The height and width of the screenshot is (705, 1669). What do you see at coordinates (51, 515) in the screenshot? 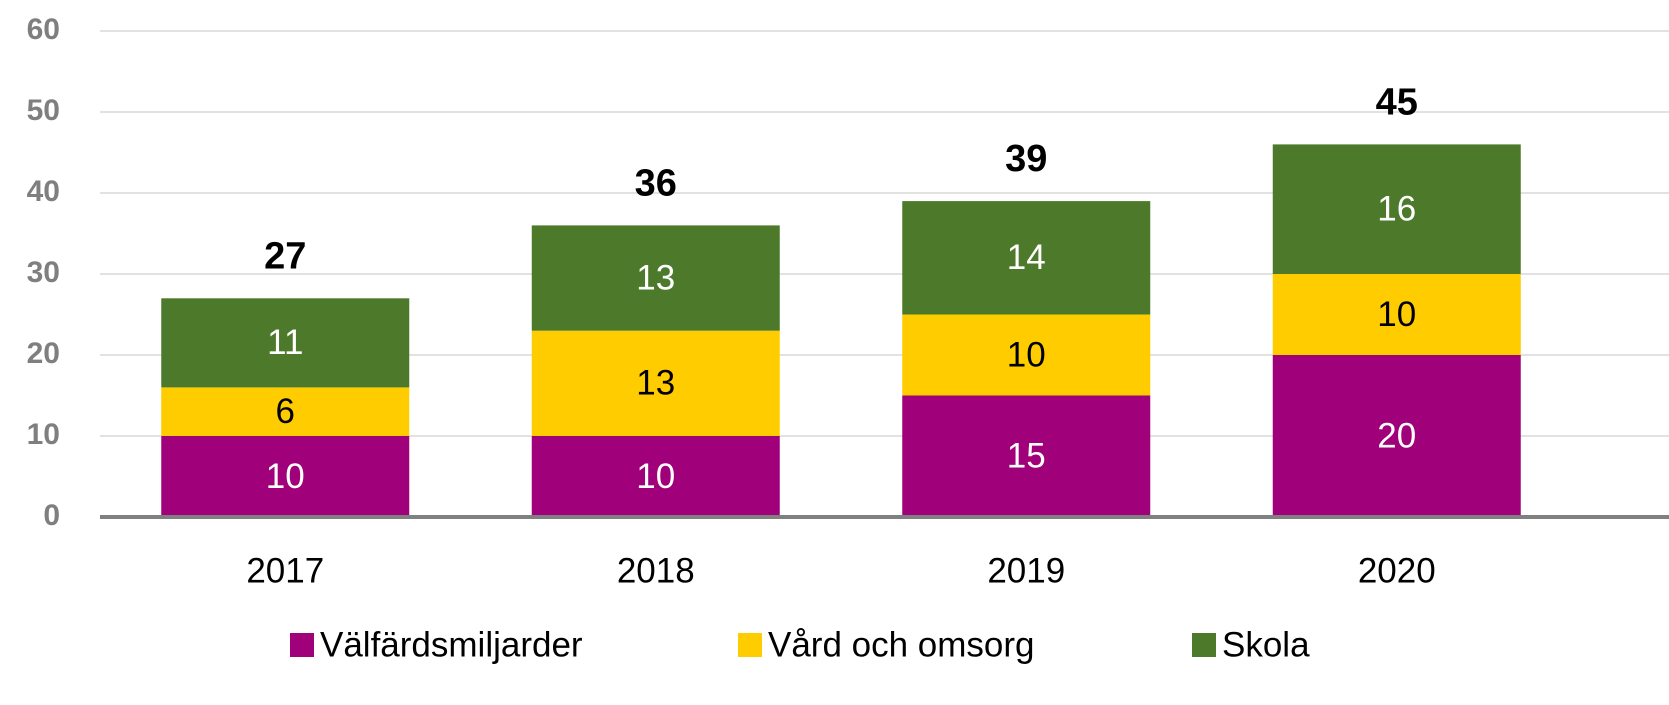
I see `y-tick-label: 0` at bounding box center [51, 515].